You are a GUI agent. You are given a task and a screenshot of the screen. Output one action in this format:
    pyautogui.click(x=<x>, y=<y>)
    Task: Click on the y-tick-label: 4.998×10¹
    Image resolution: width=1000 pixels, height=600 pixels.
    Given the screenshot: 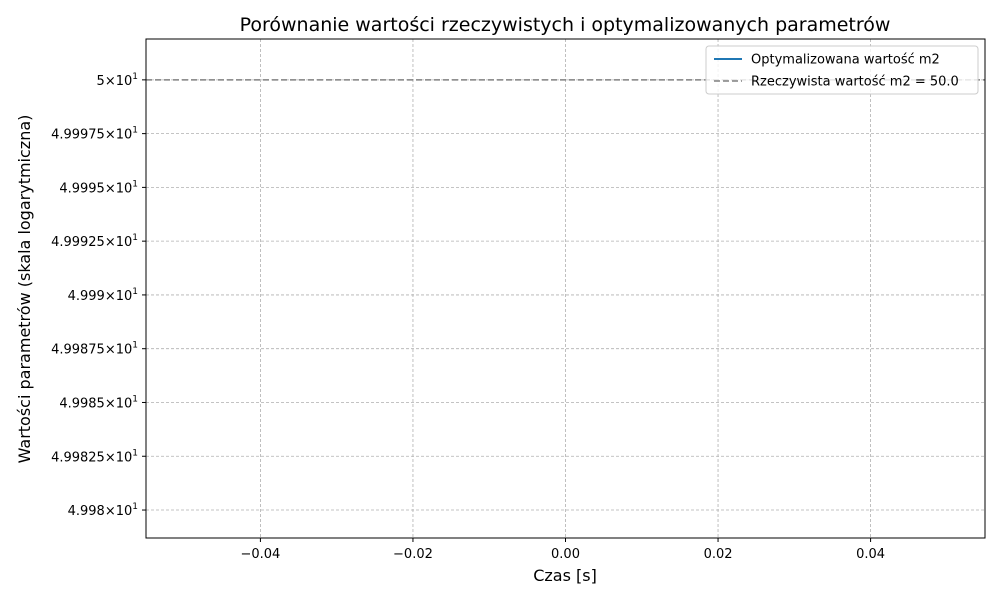 What is the action you would take?
    pyautogui.click(x=103, y=510)
    